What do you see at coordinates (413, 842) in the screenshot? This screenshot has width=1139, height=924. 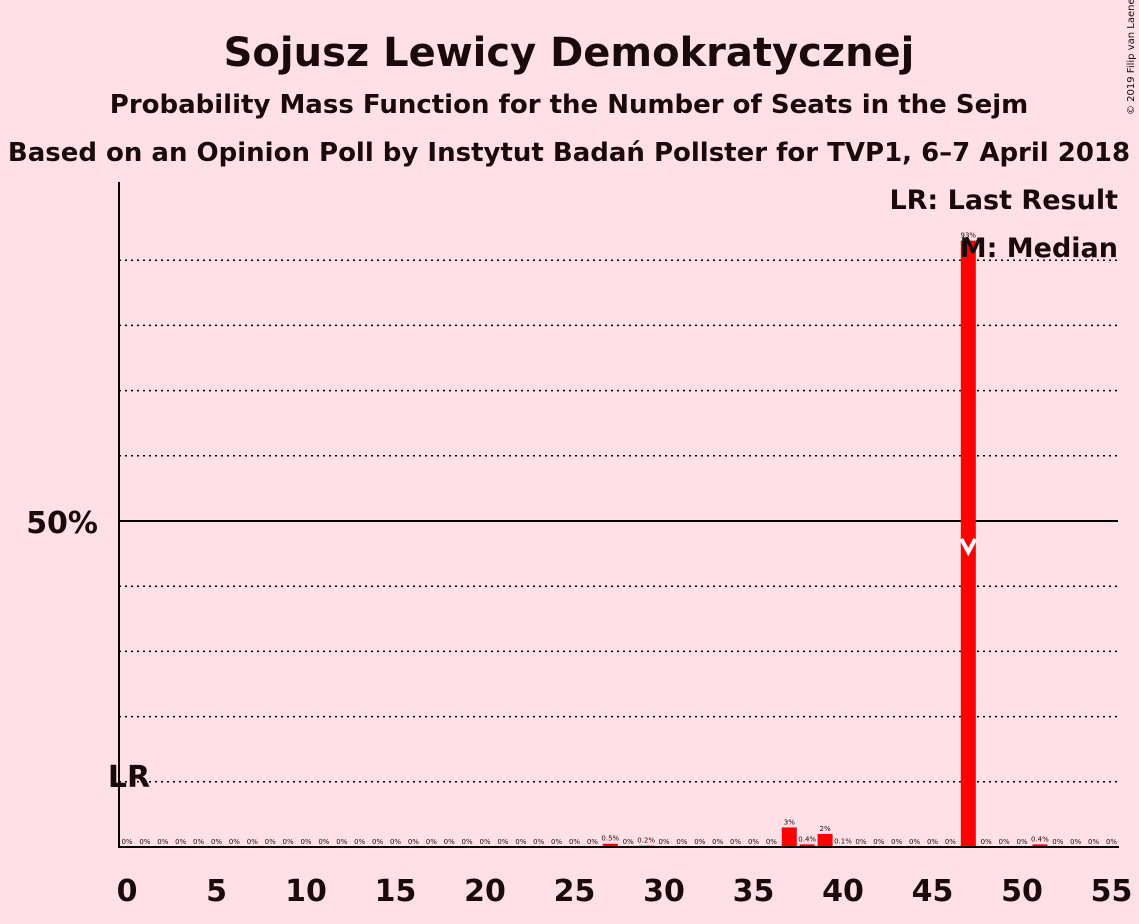 I see `bar-label-seats-16: 0%` at bounding box center [413, 842].